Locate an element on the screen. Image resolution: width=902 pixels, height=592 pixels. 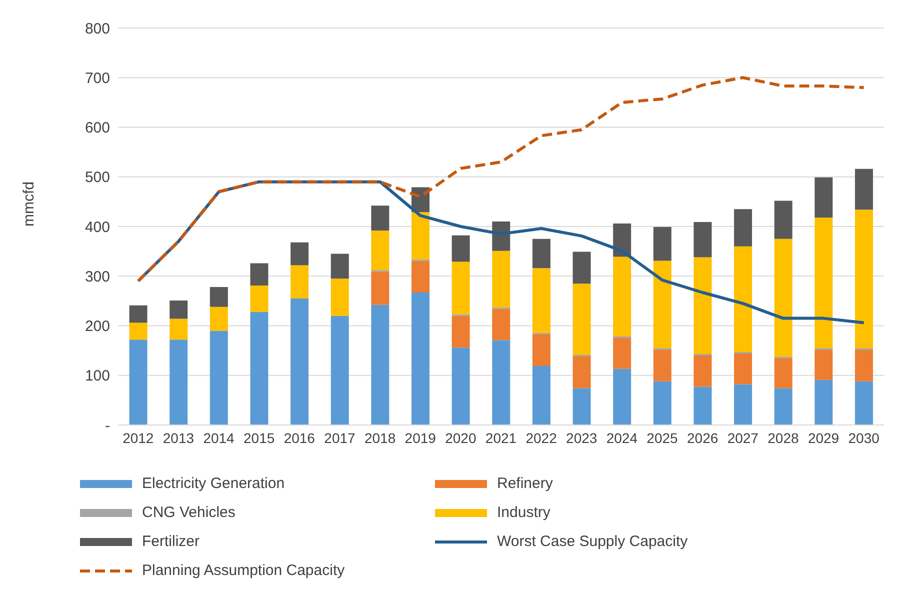
legend-label: CNG Vehicles is located at coordinates (189, 512).